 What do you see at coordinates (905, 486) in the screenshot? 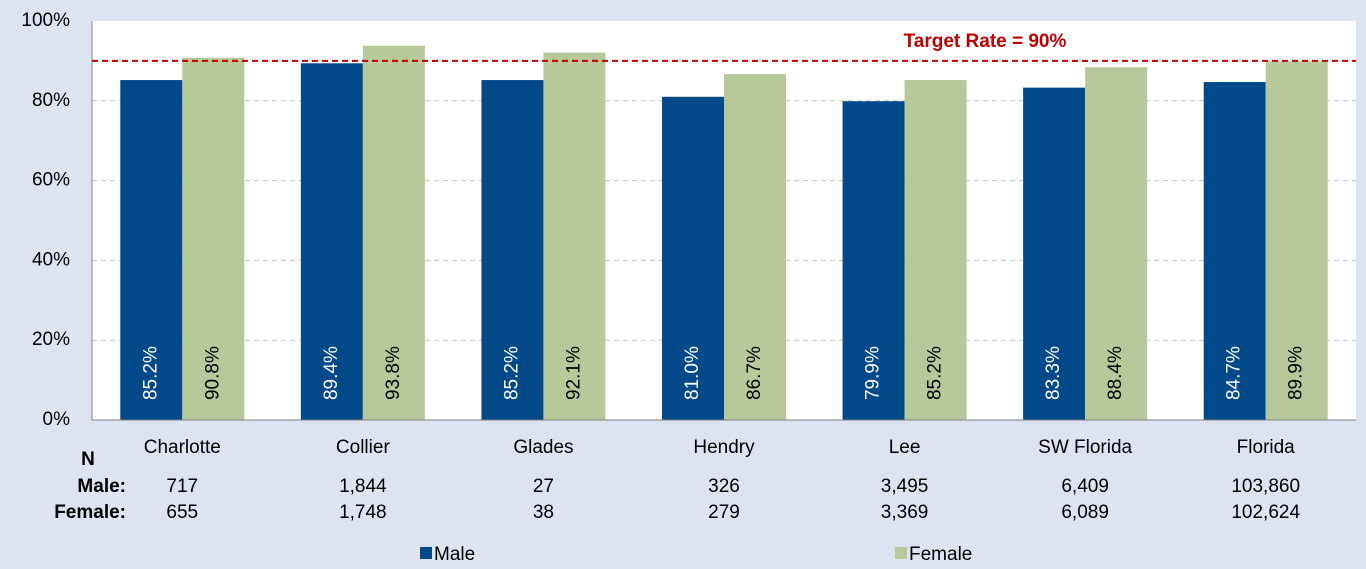
I see `n-value: 3,495` at bounding box center [905, 486].